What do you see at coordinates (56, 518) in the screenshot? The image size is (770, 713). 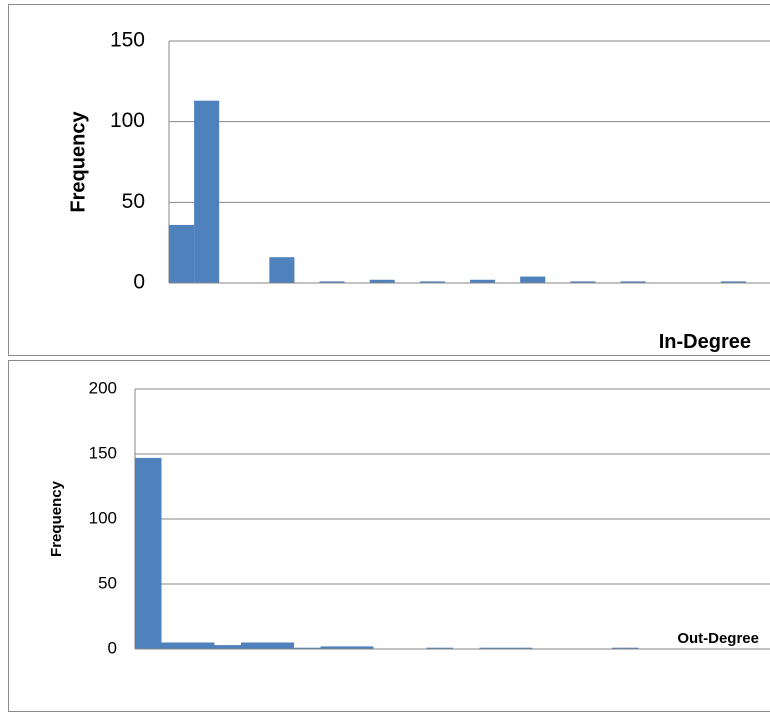 I see `out-degree-y-axis-title: Frequency` at bounding box center [56, 518].